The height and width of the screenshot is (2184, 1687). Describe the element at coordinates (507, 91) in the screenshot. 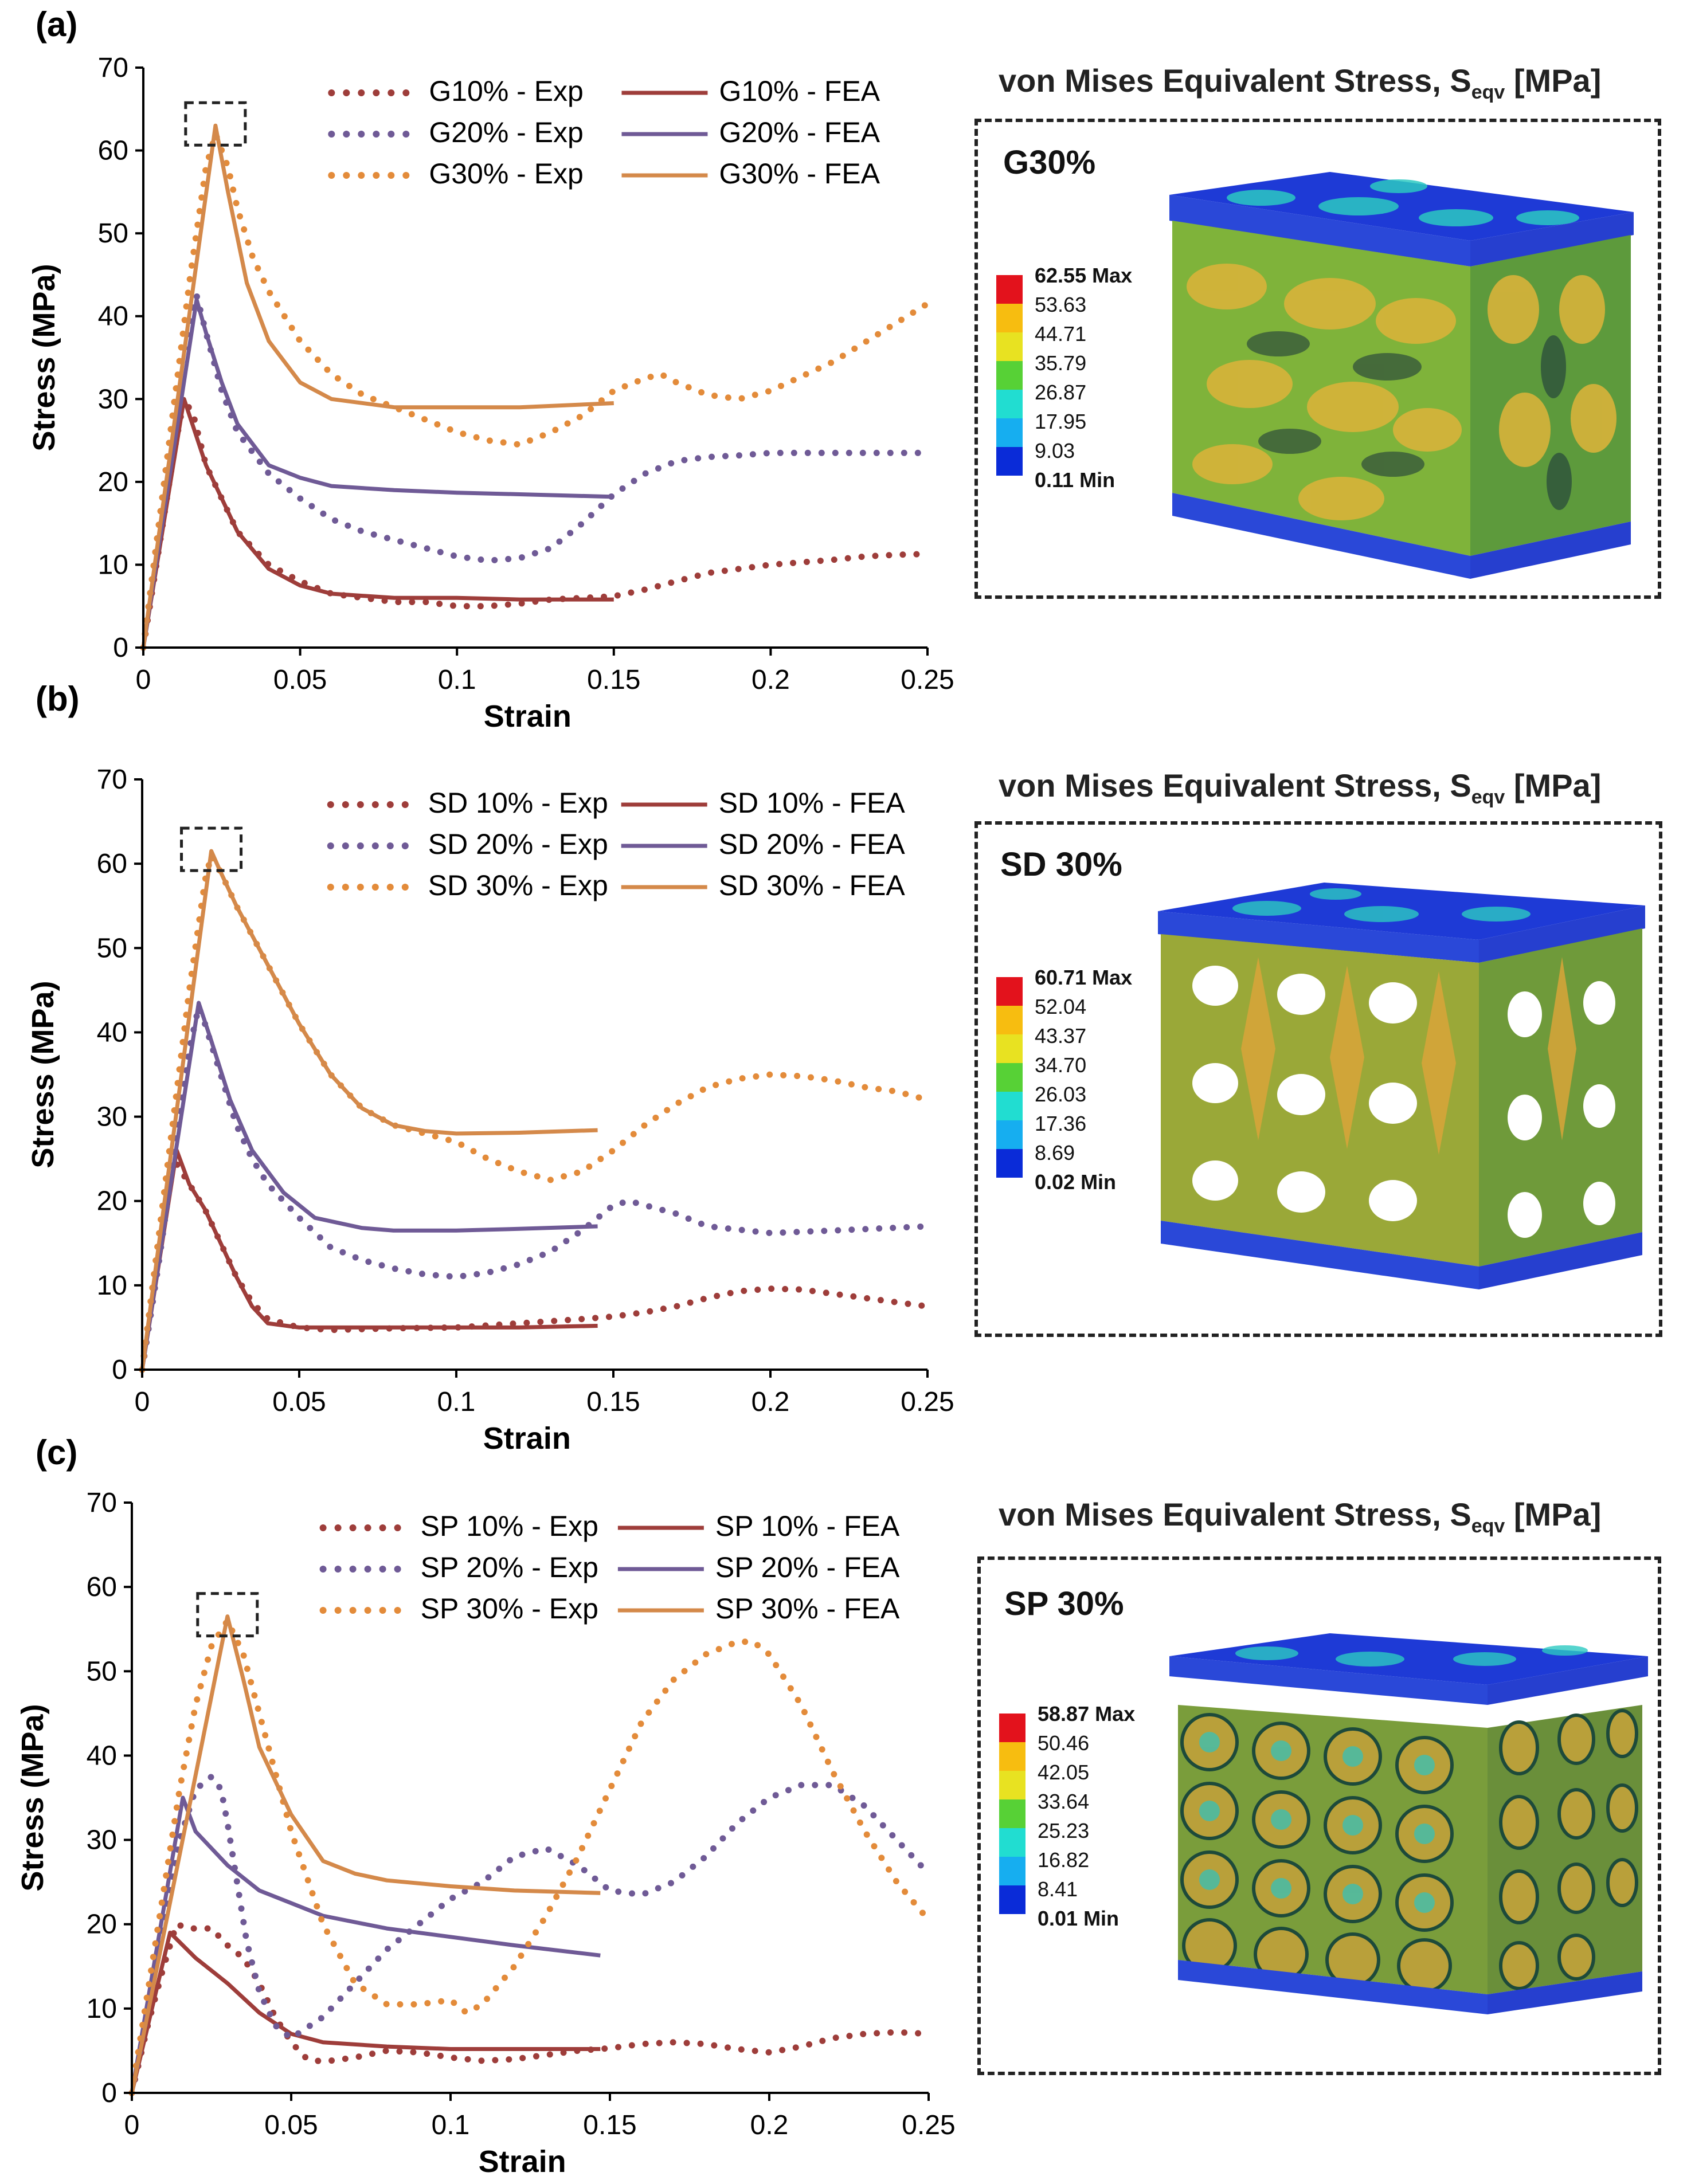

I see `legend-label: G10% - Exp` at that location.